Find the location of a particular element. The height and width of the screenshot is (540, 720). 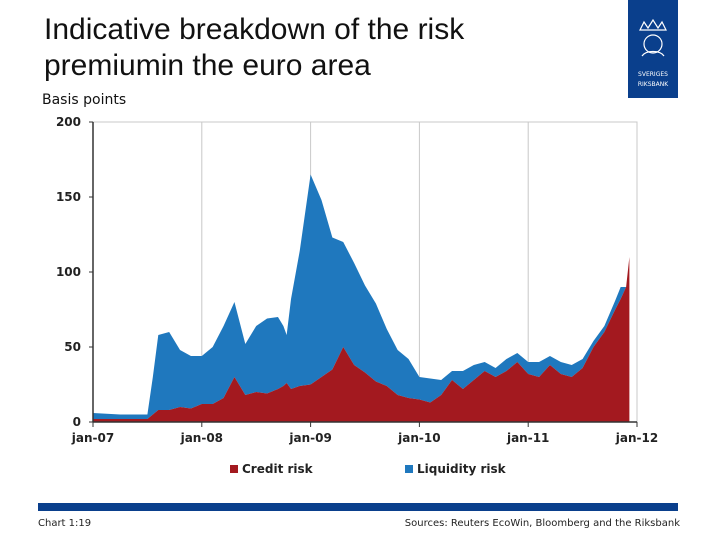

footer-bar is located at coordinates (358, 507).